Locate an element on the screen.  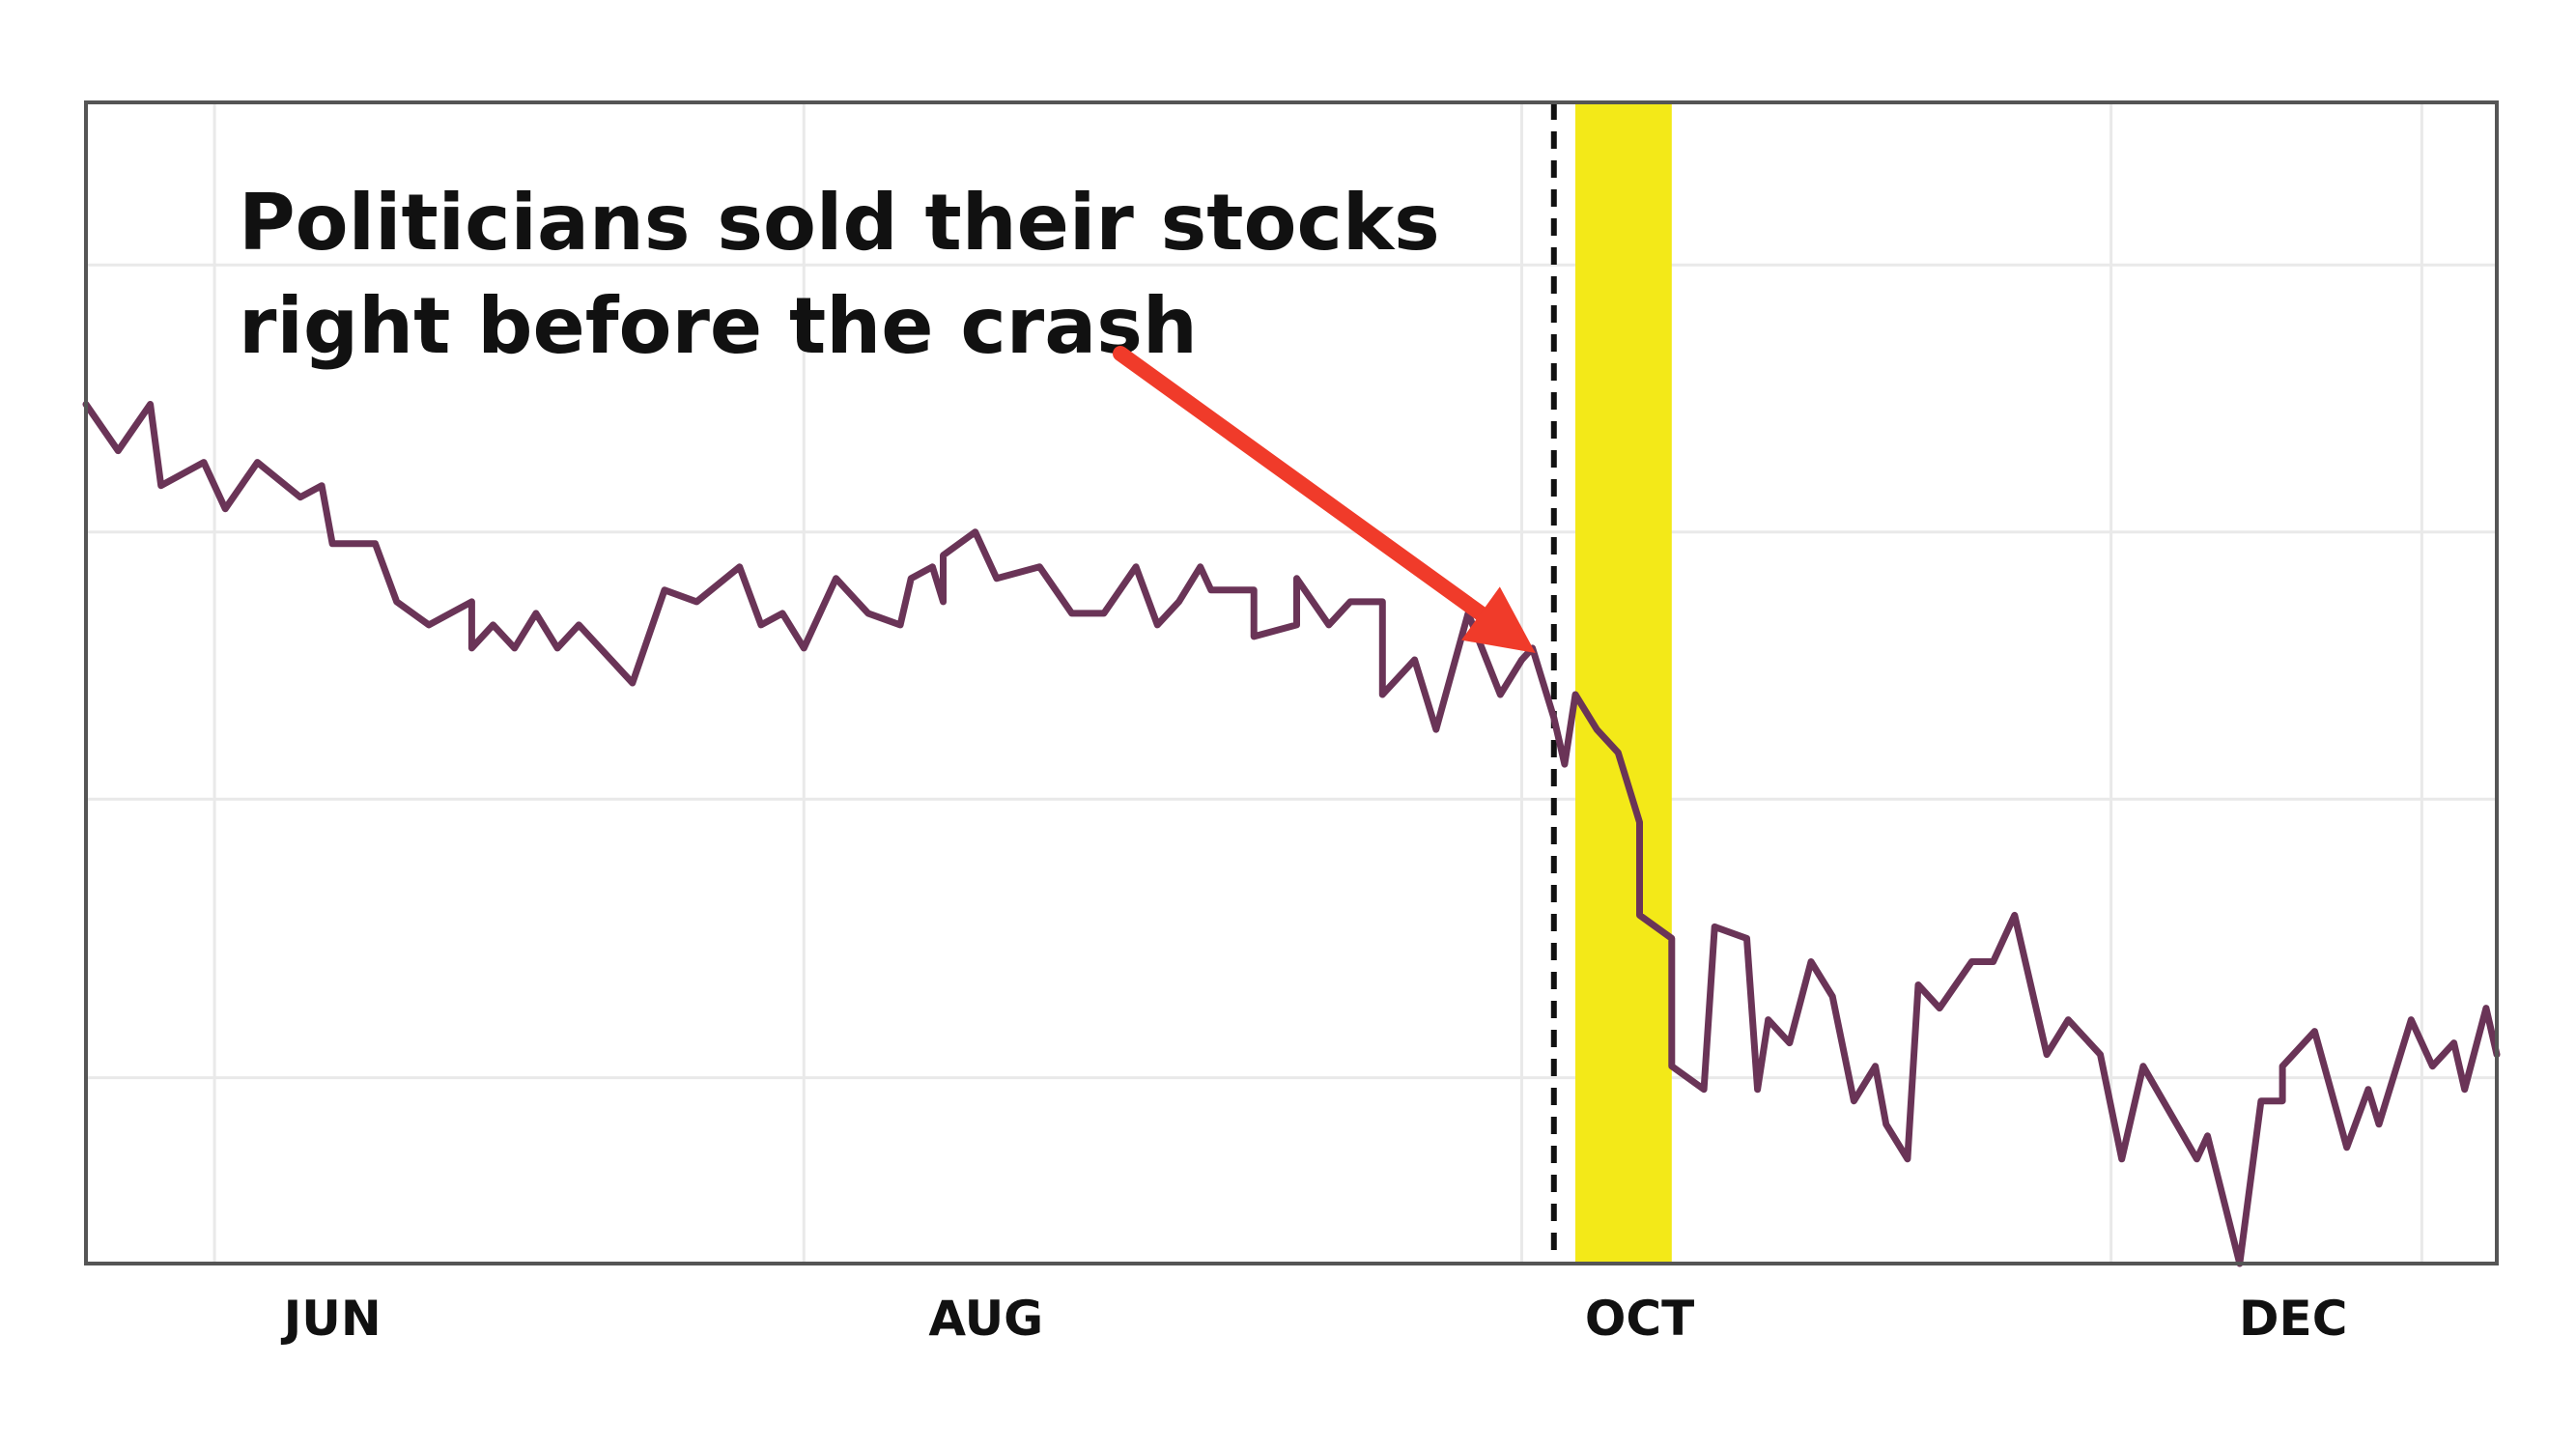
x-tick-label-oct: OCT is located at coordinates (1639, 1319).